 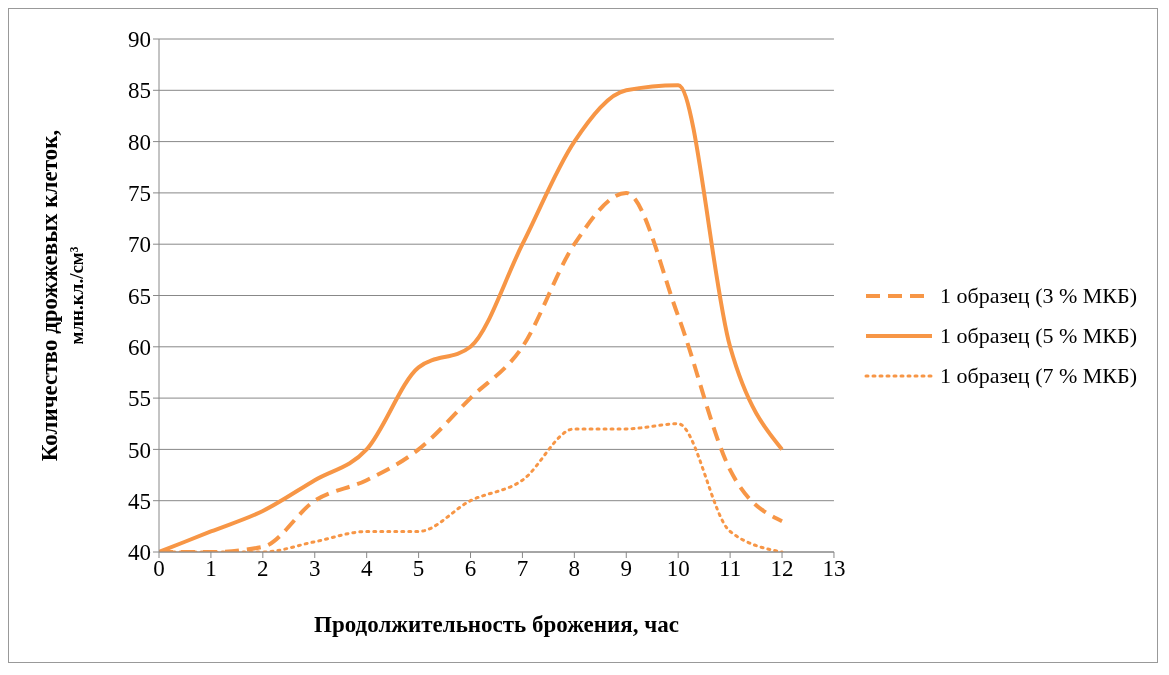 What do you see at coordinates (62, 295) in the screenshot?
I see `y-axis-title: Количество дрожжевых клеток, млн.кл./см³` at bounding box center [62, 295].